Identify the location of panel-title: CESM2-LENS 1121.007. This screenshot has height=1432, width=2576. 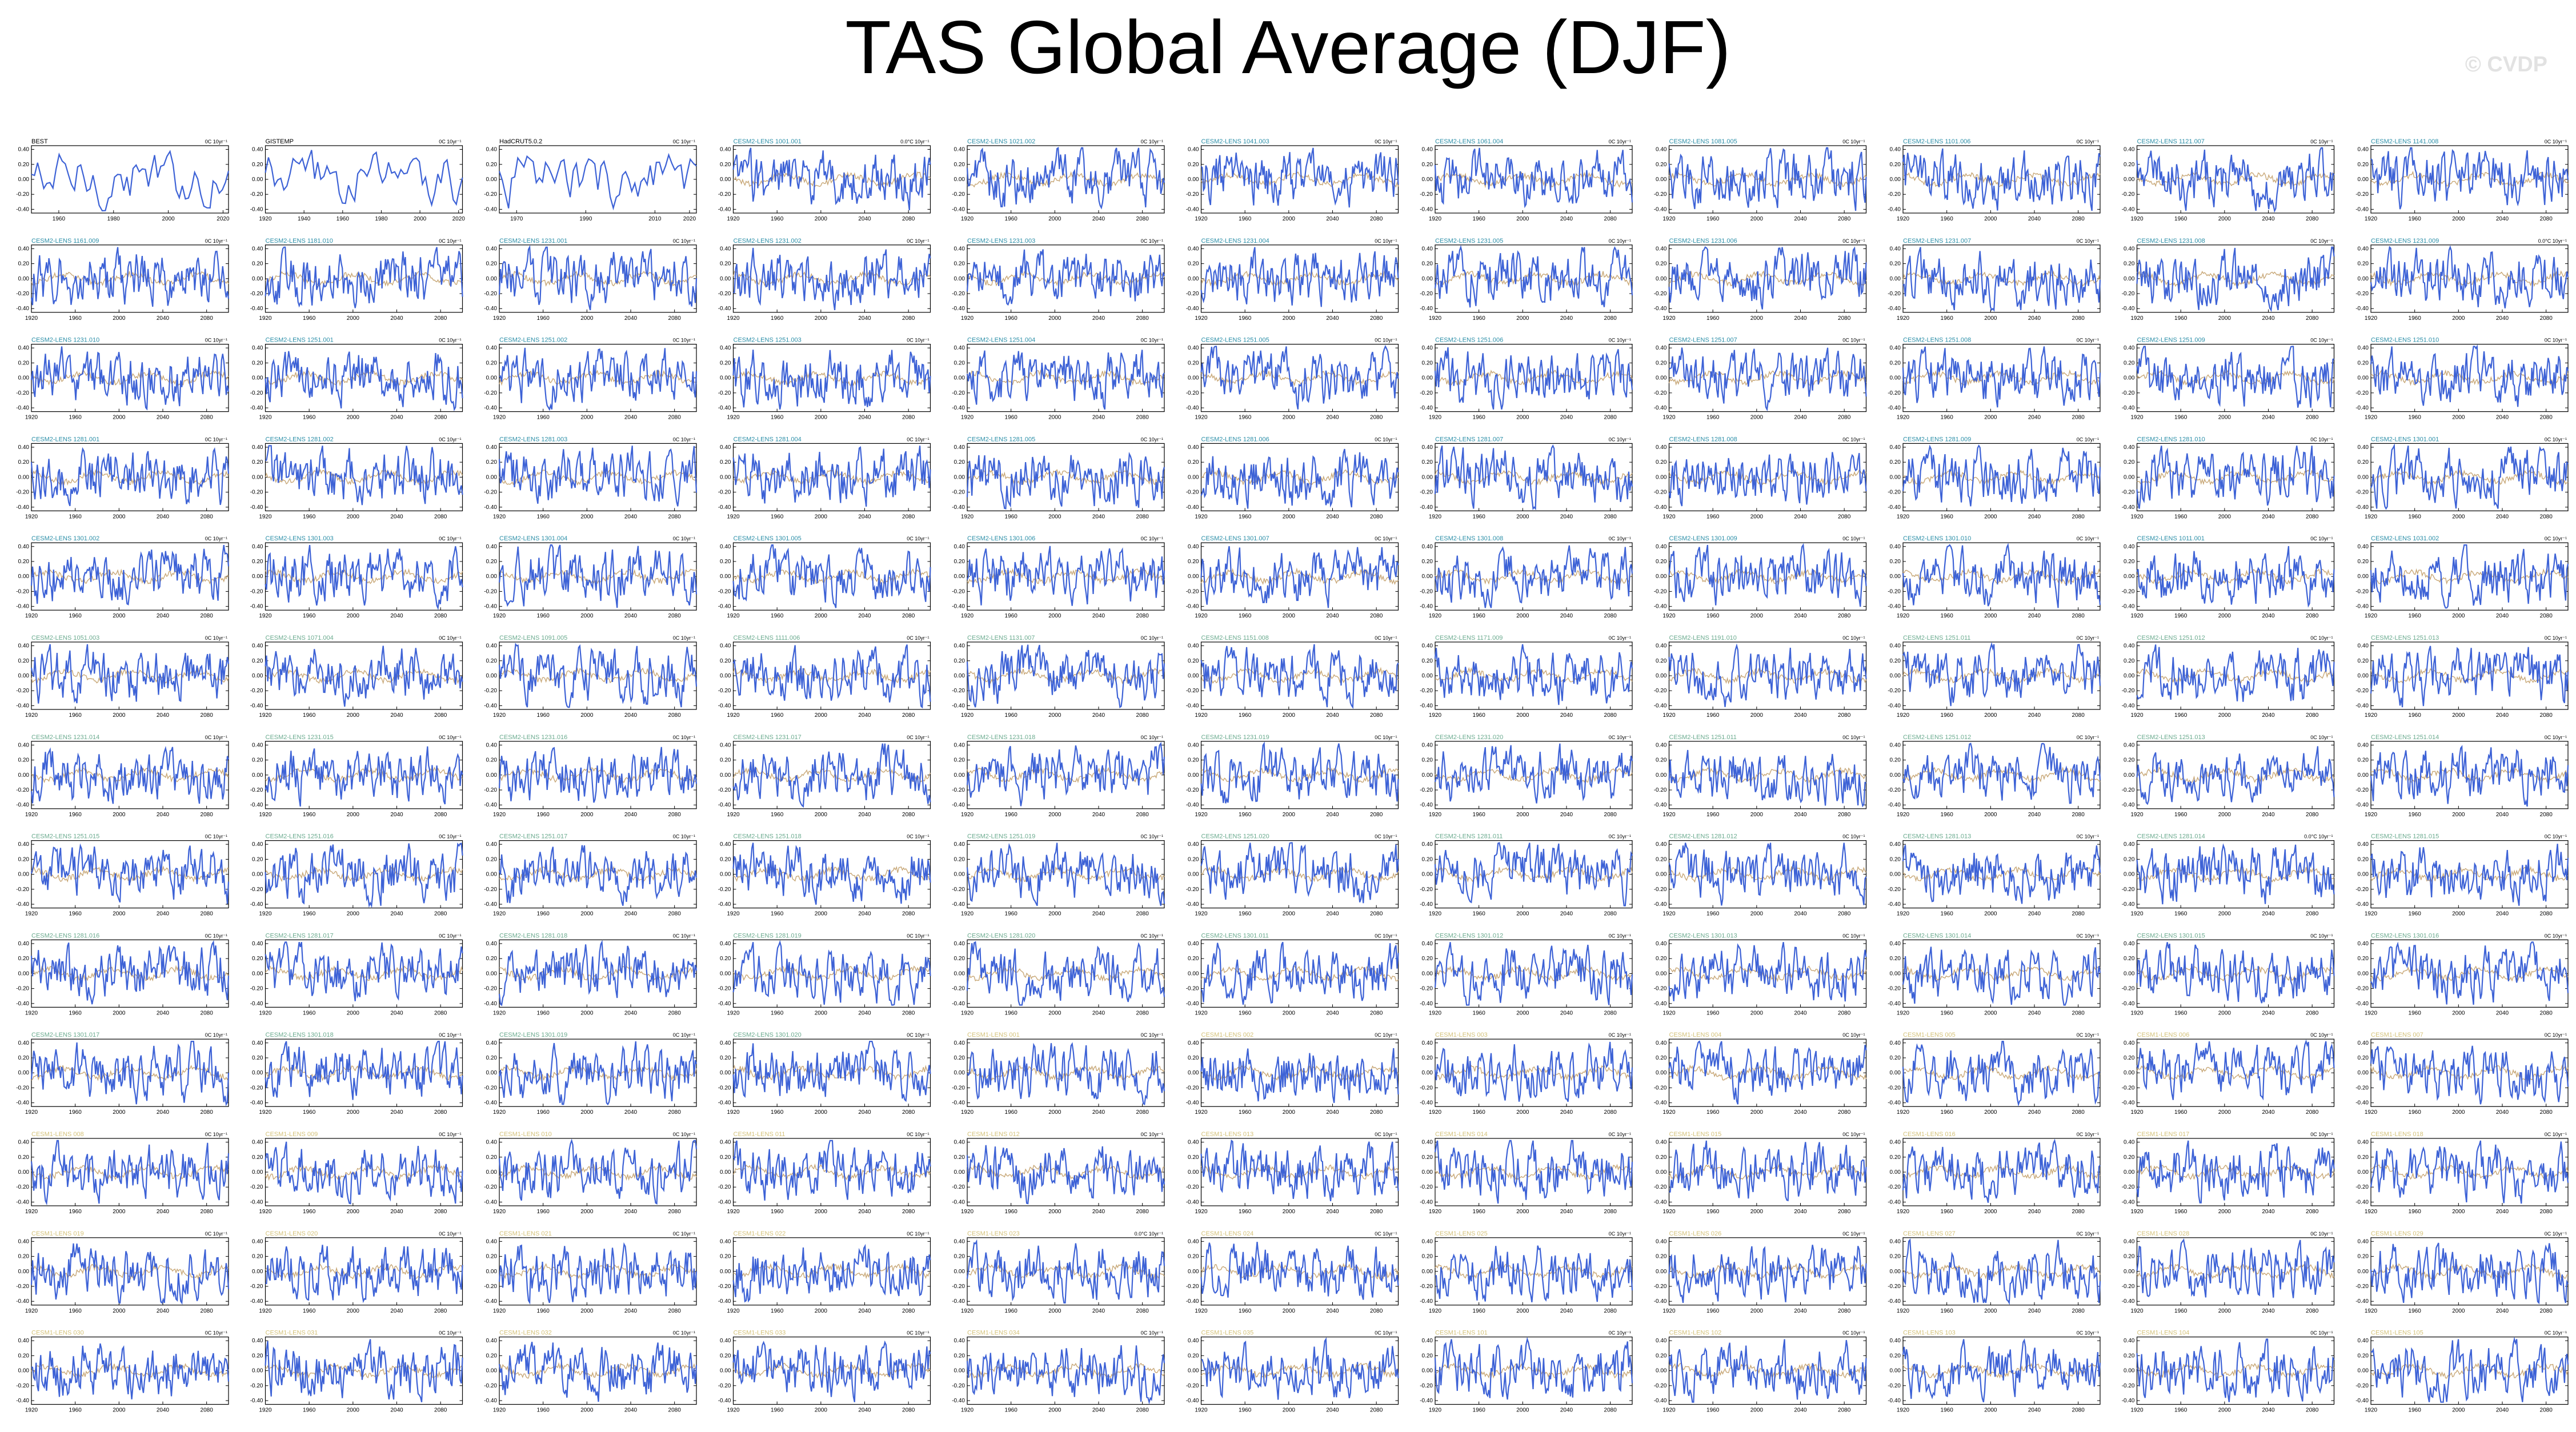
(2171, 141).